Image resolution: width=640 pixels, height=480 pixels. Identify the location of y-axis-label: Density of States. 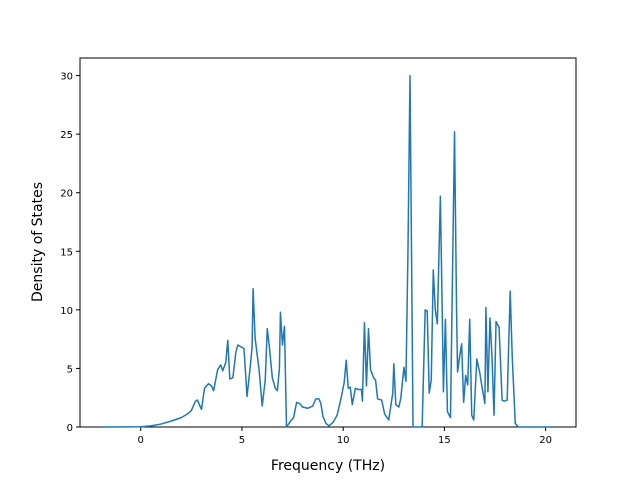
(38, 242).